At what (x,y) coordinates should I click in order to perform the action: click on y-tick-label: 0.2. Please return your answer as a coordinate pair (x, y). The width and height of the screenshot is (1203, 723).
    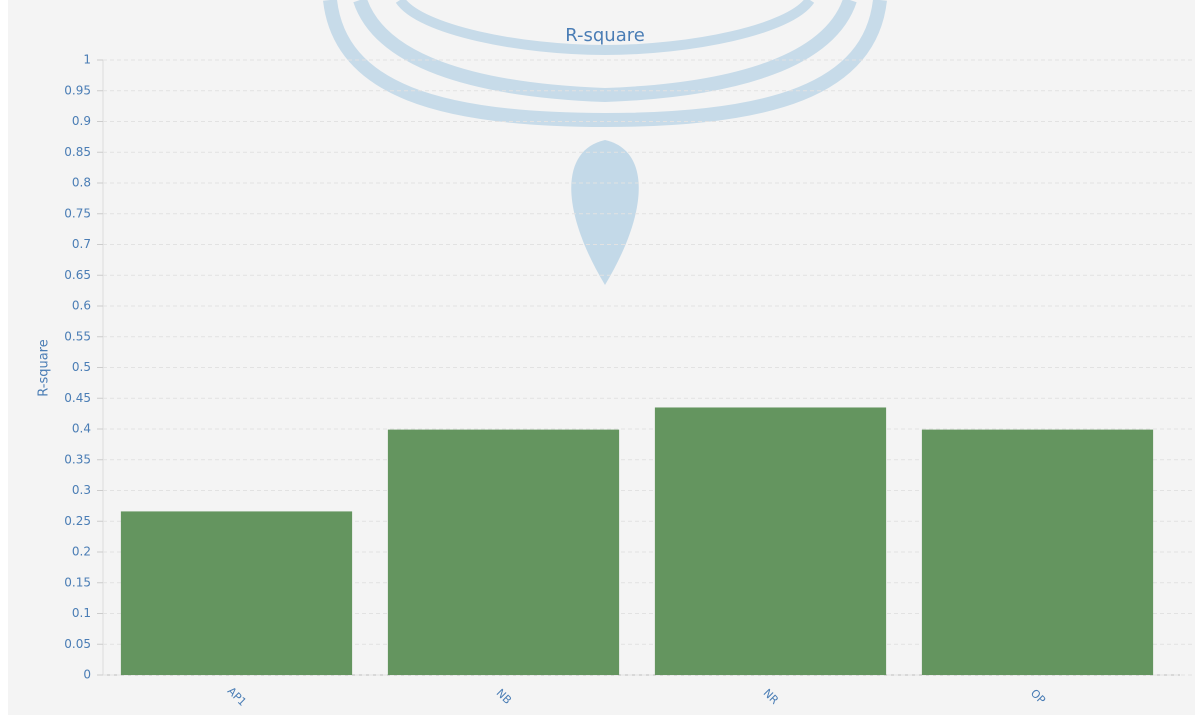
    Looking at the image, I should click on (81, 552).